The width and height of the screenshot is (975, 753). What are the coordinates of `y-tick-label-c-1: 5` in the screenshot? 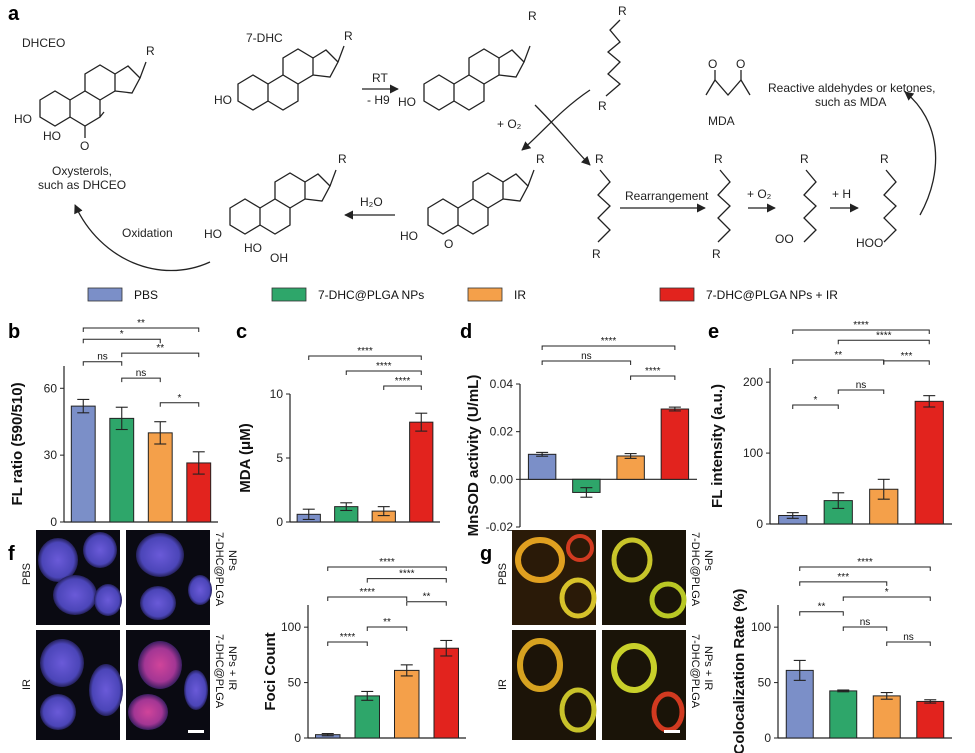 It's located at (279, 458).